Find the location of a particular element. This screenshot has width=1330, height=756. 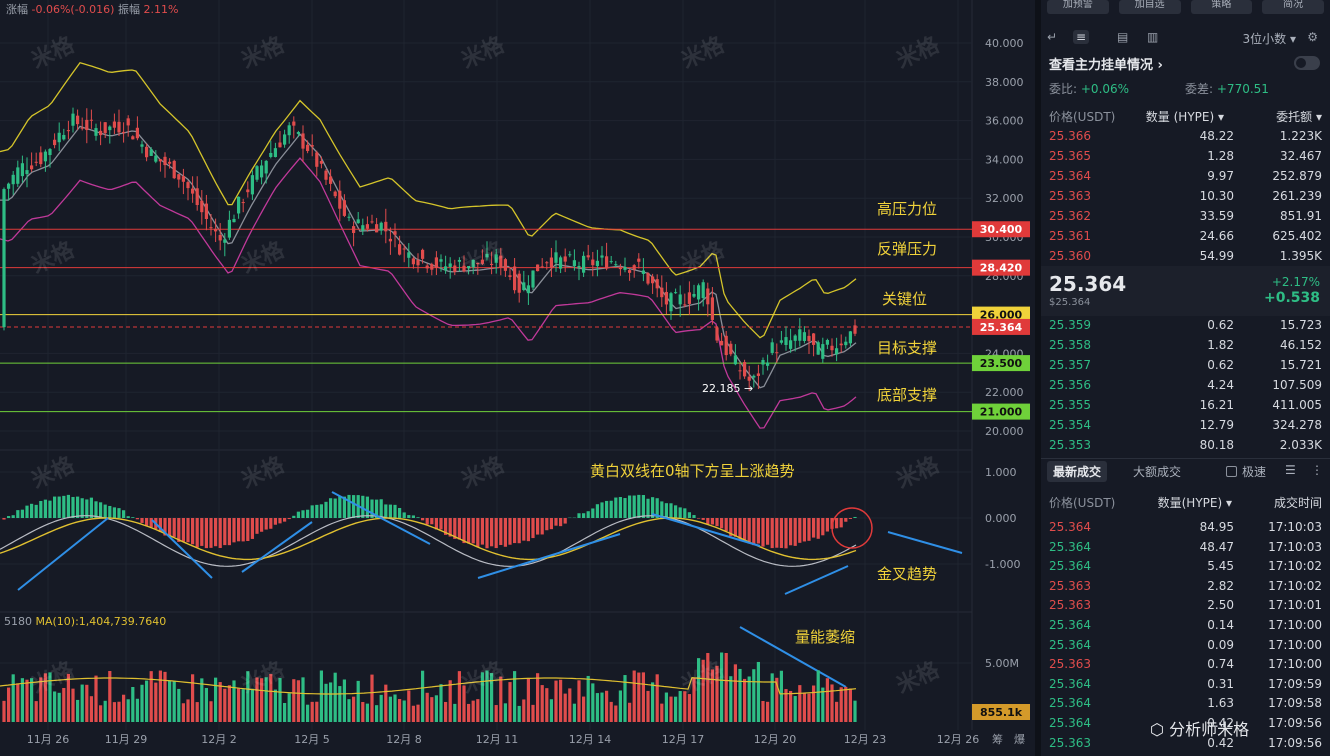

order-ratio: 委比: +0.06% is located at coordinates (1089, 88).